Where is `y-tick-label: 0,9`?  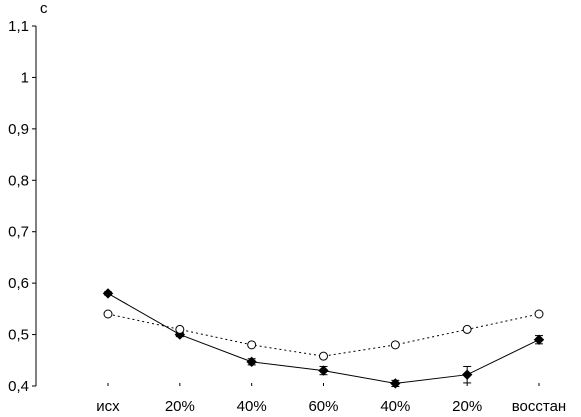 y-tick-label: 0,9 is located at coordinates (18, 129).